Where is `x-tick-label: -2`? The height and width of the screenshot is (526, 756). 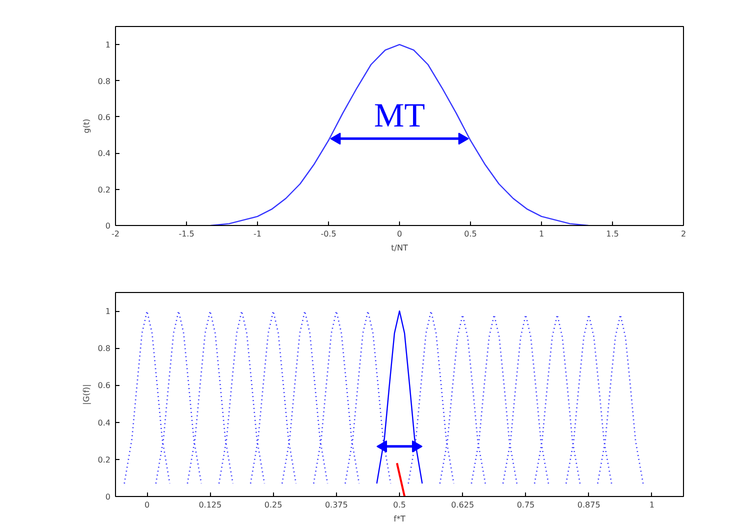 x-tick-label: -2 is located at coordinates (116, 234).